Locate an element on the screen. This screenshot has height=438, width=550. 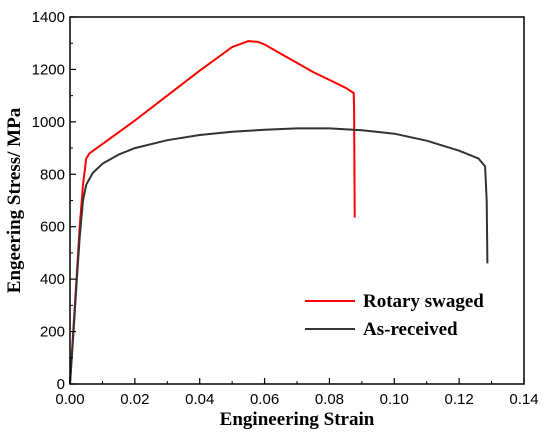
x-tick-label: 0.14 is located at coordinates (523, 399).